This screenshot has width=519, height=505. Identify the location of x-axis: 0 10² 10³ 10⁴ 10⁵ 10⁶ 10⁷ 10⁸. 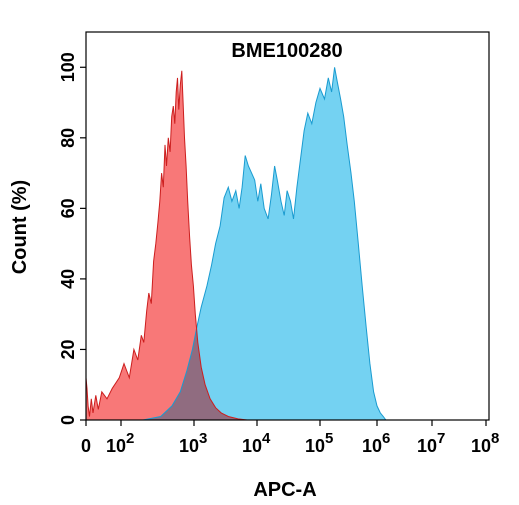
(290, 438).